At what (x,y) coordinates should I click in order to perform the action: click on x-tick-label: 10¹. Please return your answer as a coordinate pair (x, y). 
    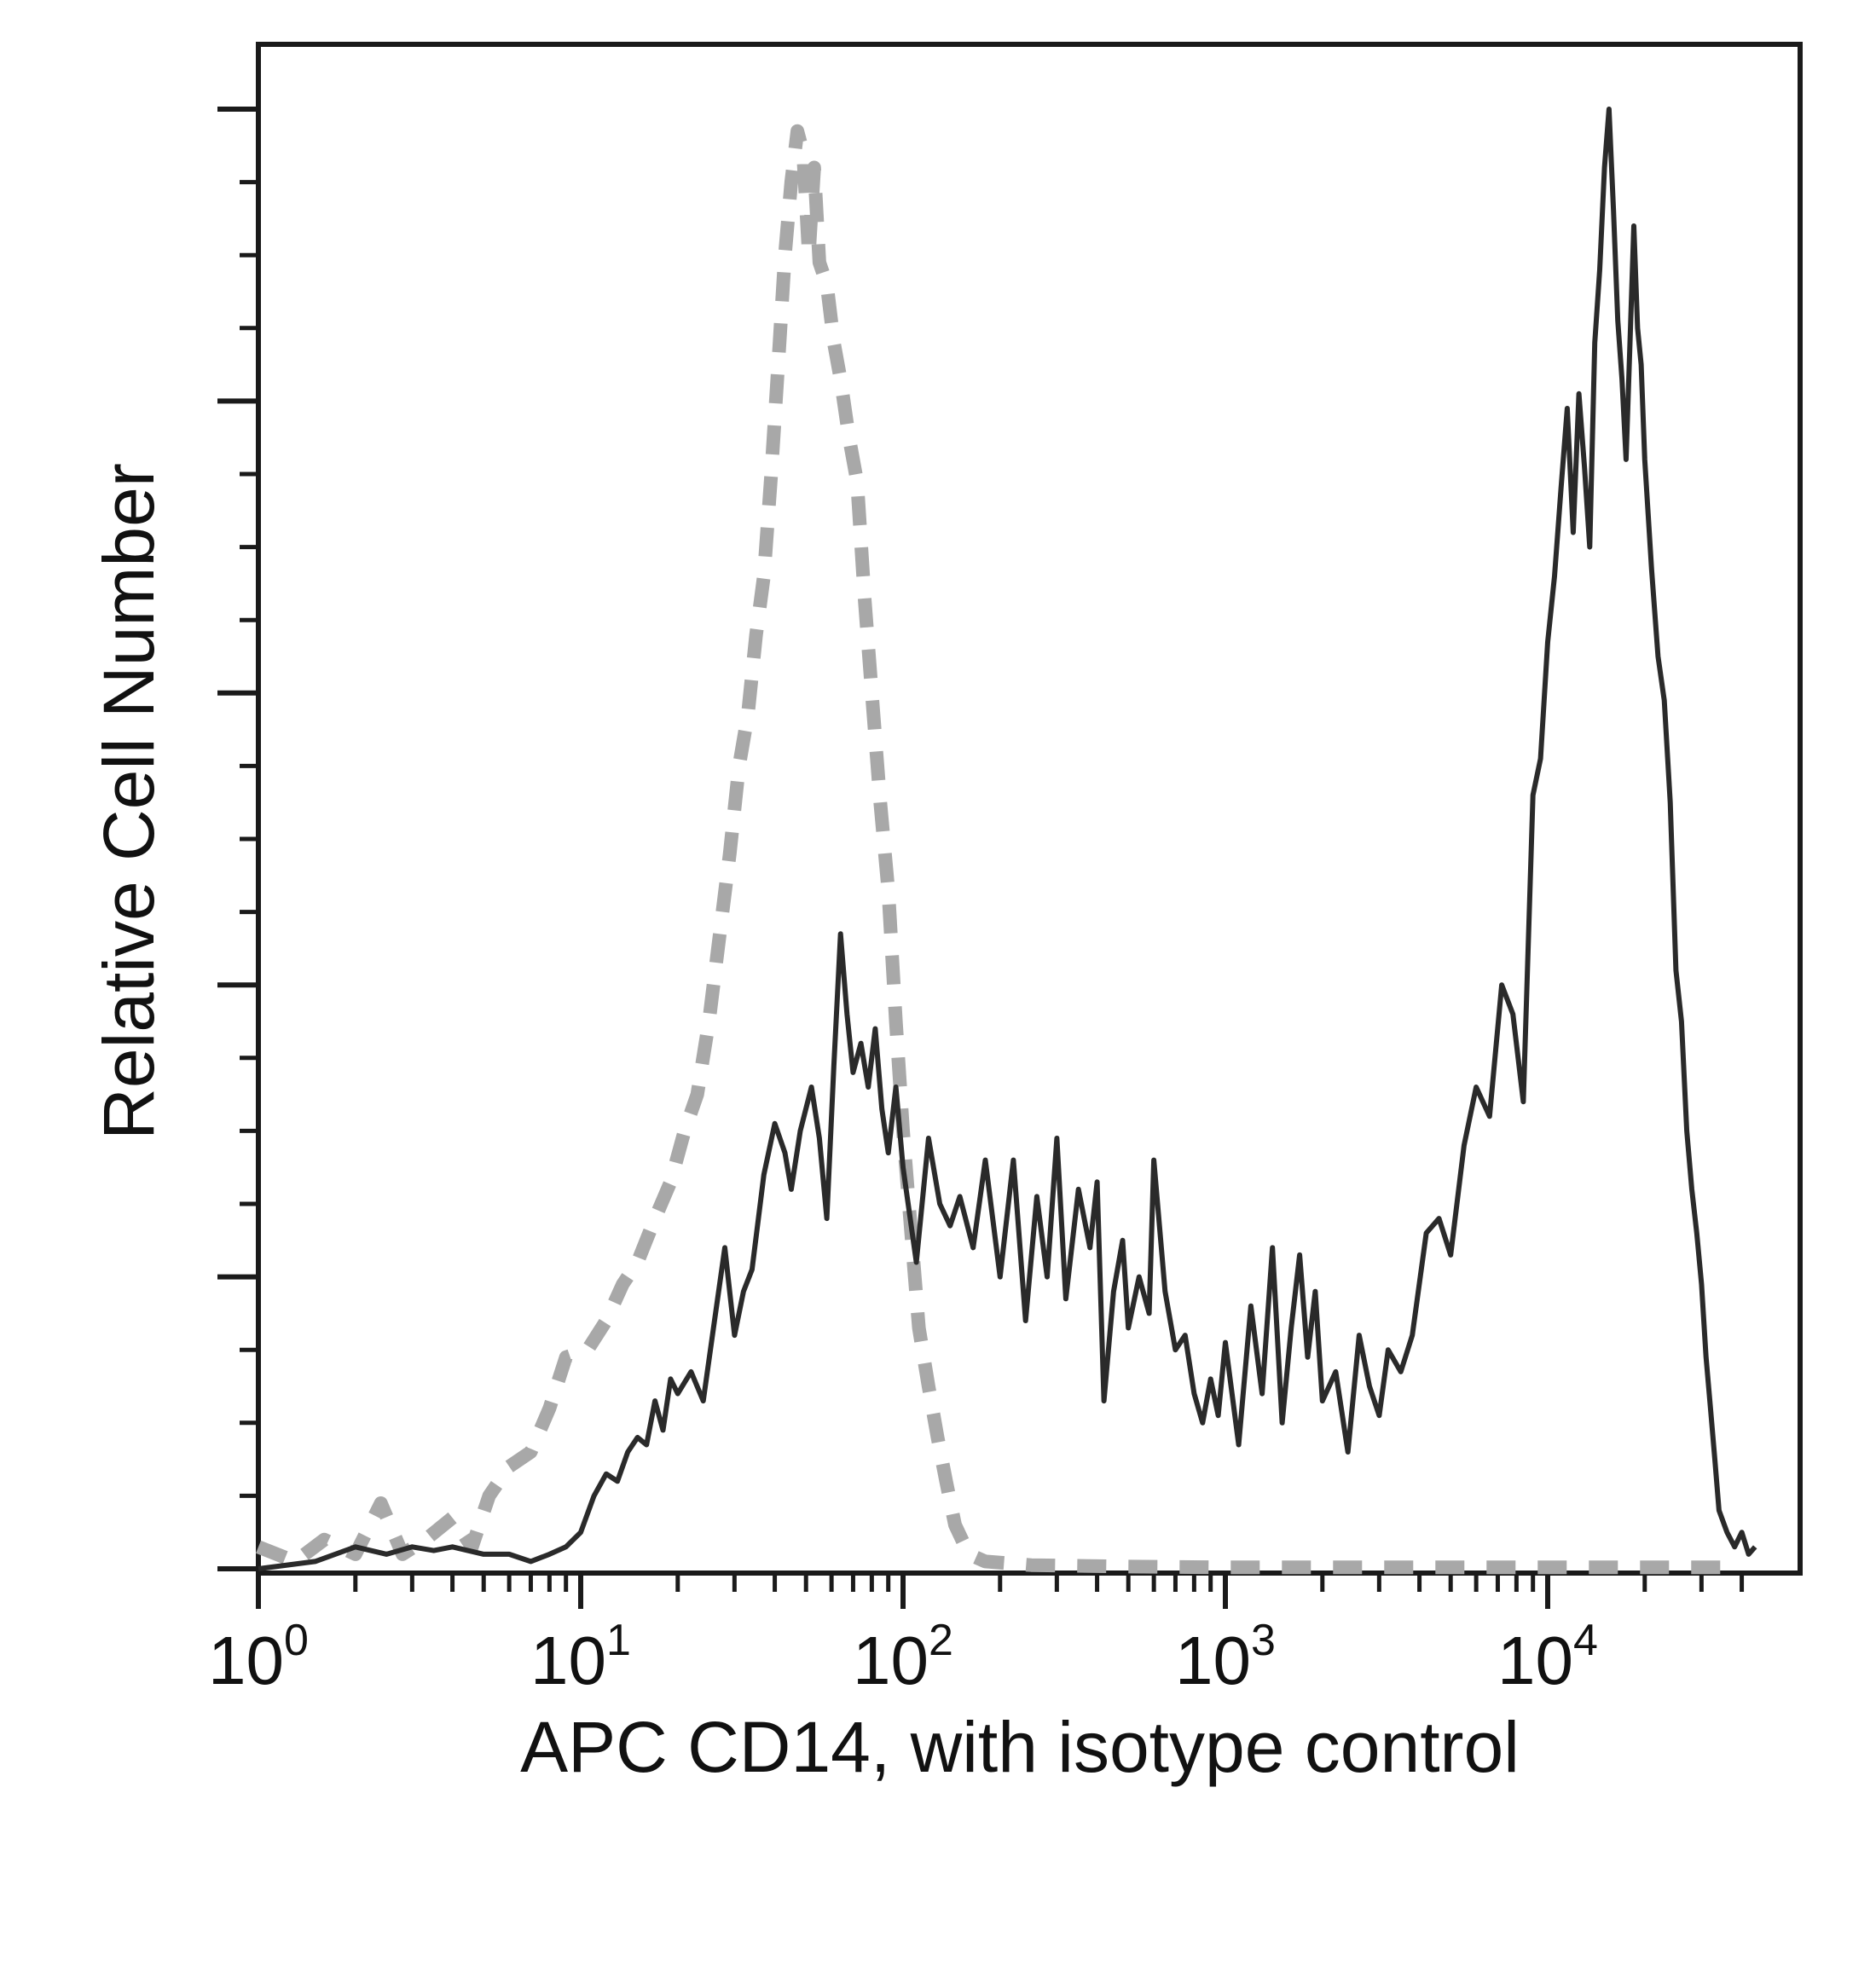
    Looking at the image, I should click on (581, 1657).